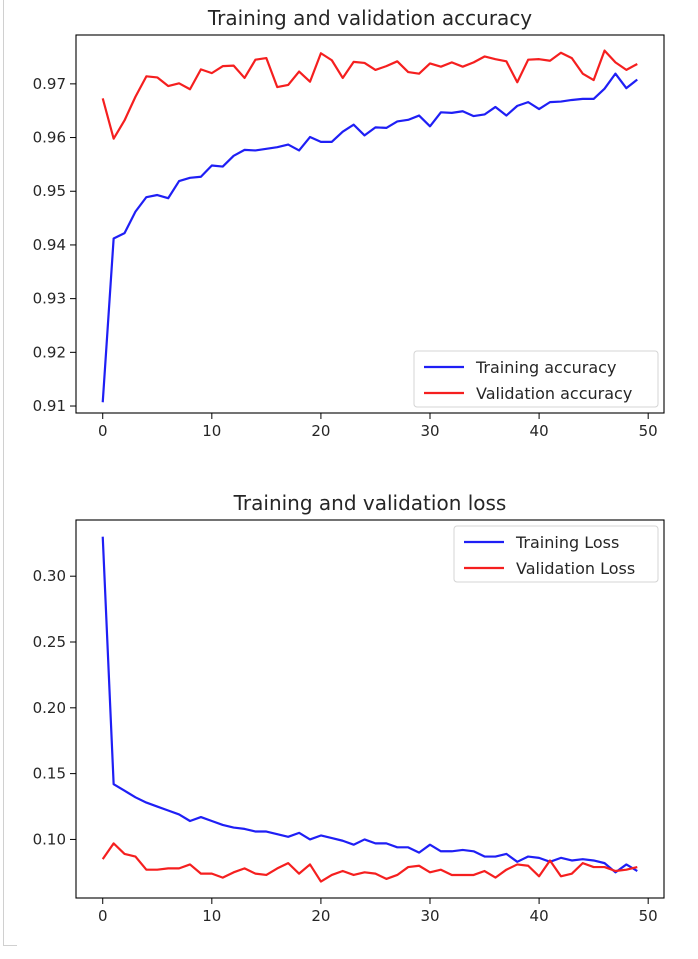 This screenshot has height=959, width=698. I want to click on legend-label: Validation Loss, so click(575, 568).